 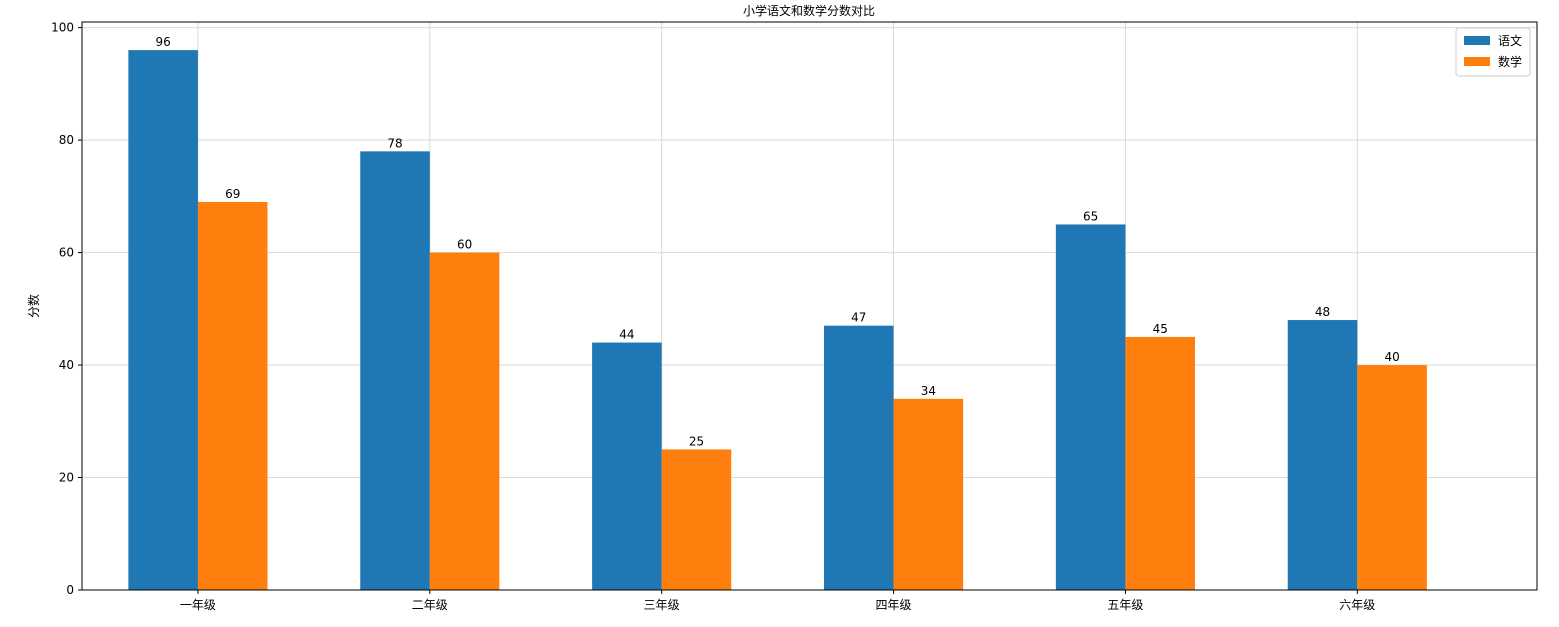 What do you see at coordinates (894, 605) in the screenshot?
I see `x-tick-label: 四年级` at bounding box center [894, 605].